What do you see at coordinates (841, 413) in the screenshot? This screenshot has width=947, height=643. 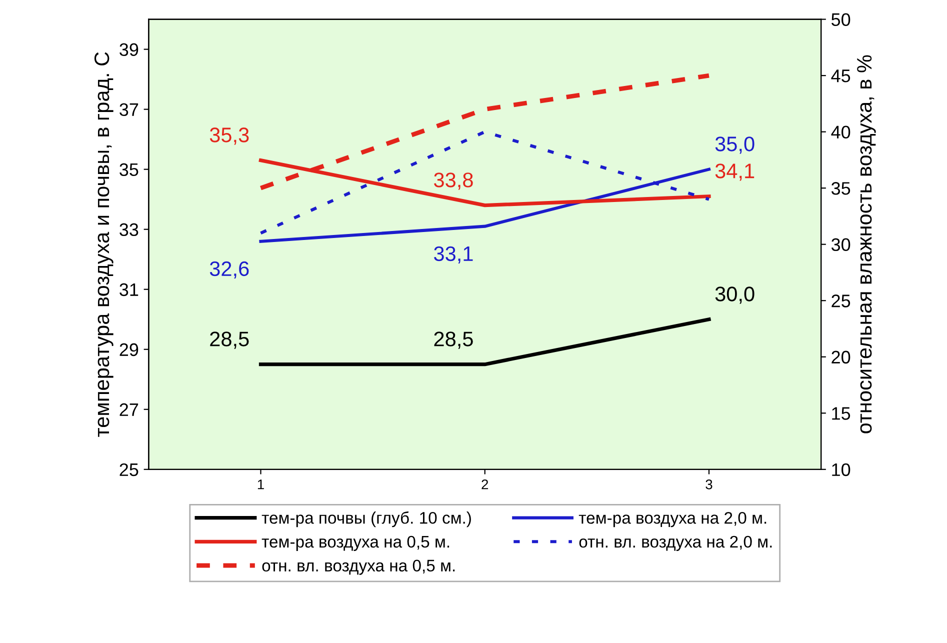 I see `y2-tick-label: 15` at bounding box center [841, 413].